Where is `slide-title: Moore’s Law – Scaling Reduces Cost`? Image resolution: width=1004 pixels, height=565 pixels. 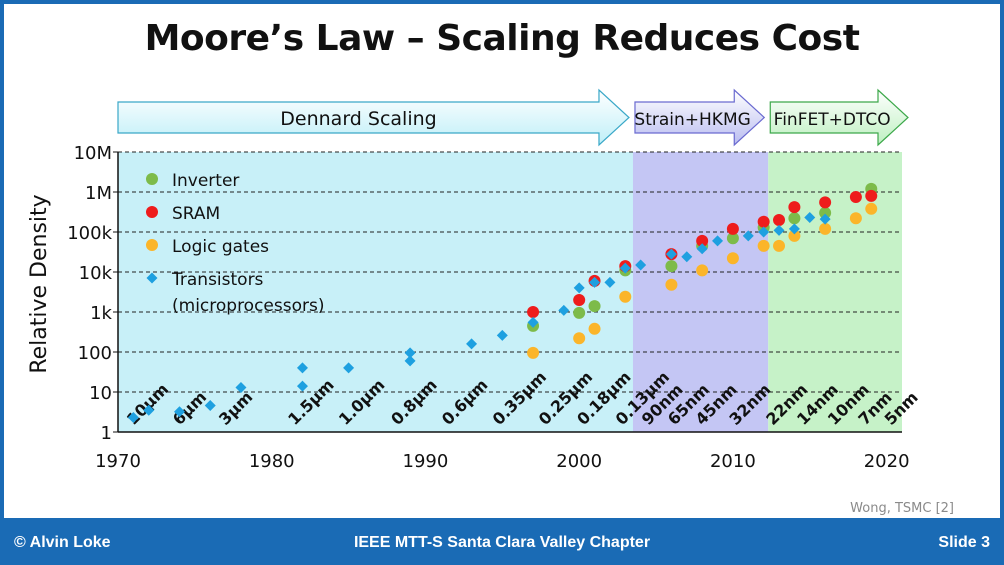 slide-title: Moore’s Law – Scaling Reduces Cost is located at coordinates (502, 38).